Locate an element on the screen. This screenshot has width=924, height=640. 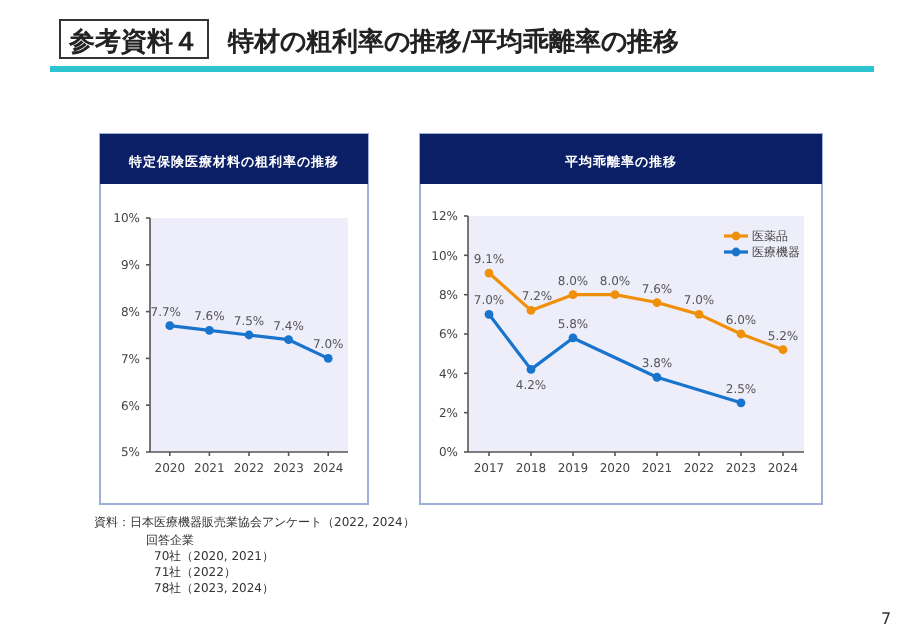
text: 特材の粗利率の推移/平均乖離率の推移 is located at coordinates (453, 42).